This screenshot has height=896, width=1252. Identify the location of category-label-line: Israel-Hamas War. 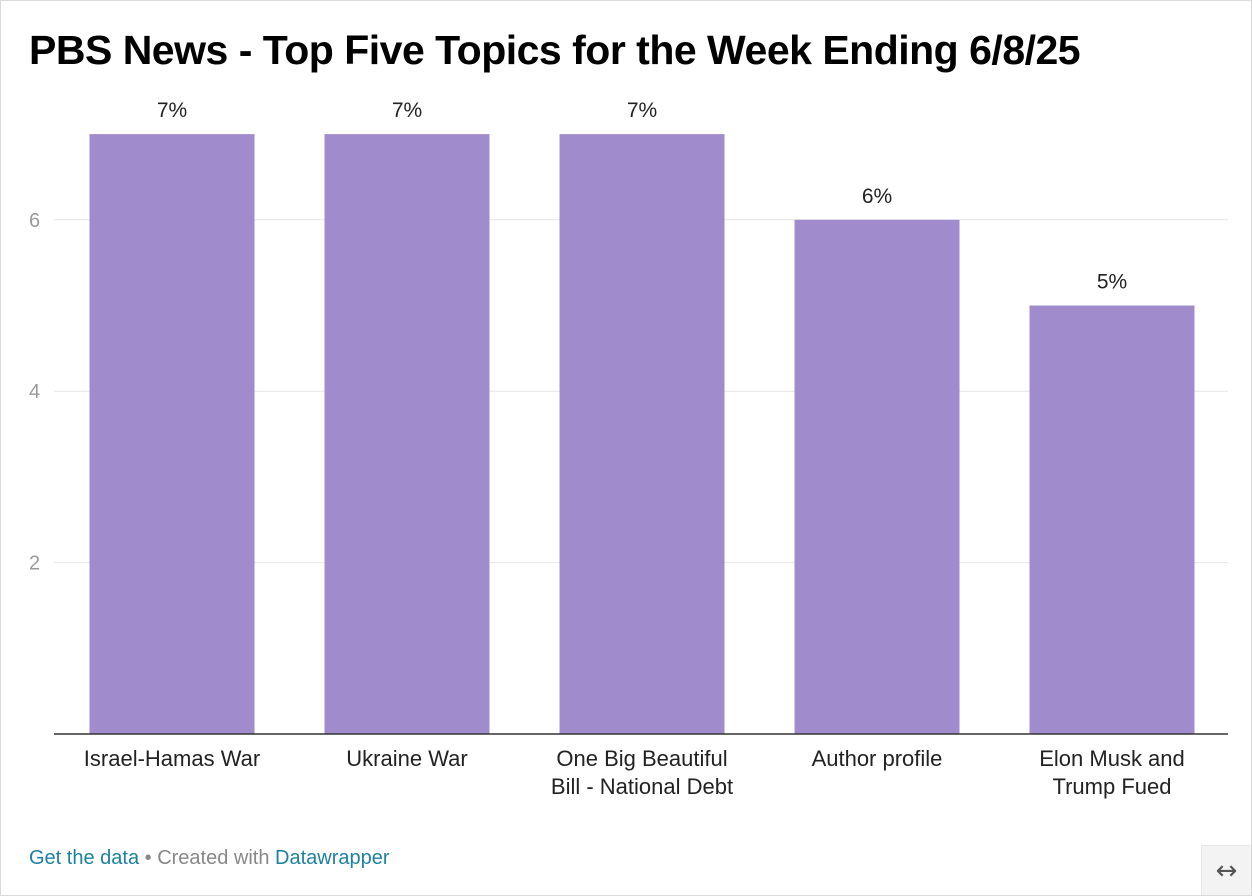
(172, 758).